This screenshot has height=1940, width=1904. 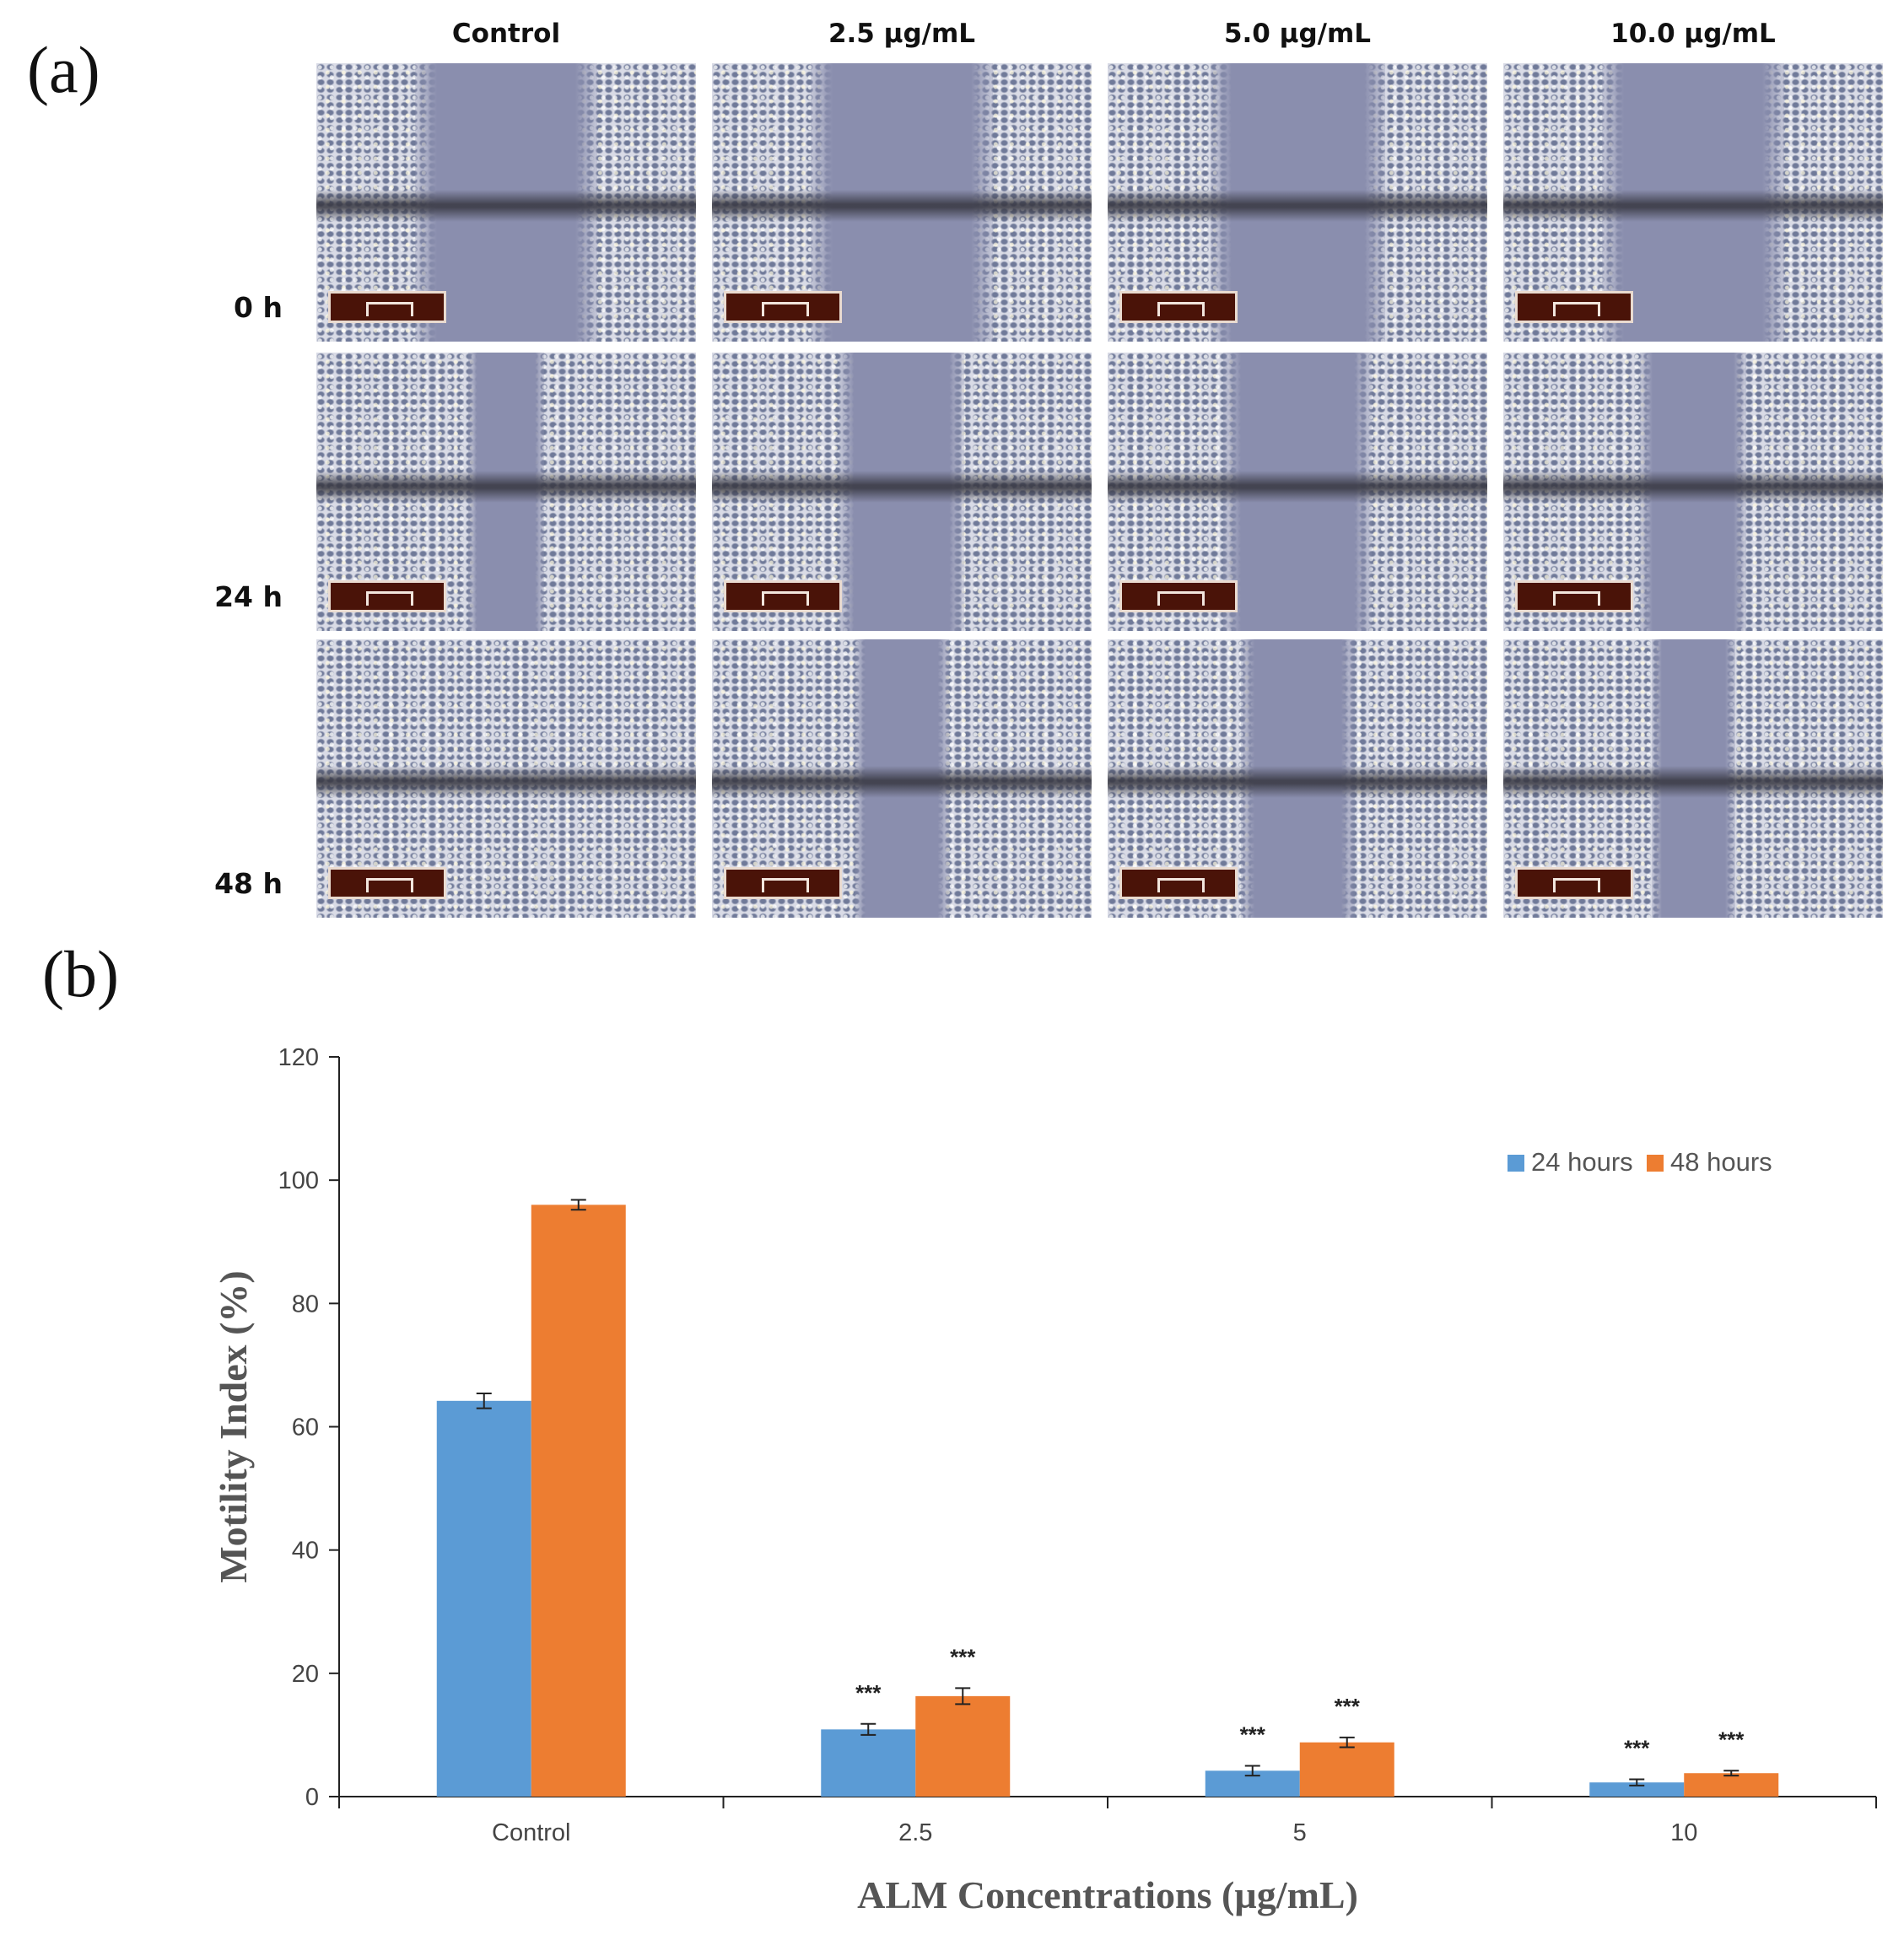 I want to click on micrograph-0-h-10-0-g-ml, so click(x=1693, y=202).